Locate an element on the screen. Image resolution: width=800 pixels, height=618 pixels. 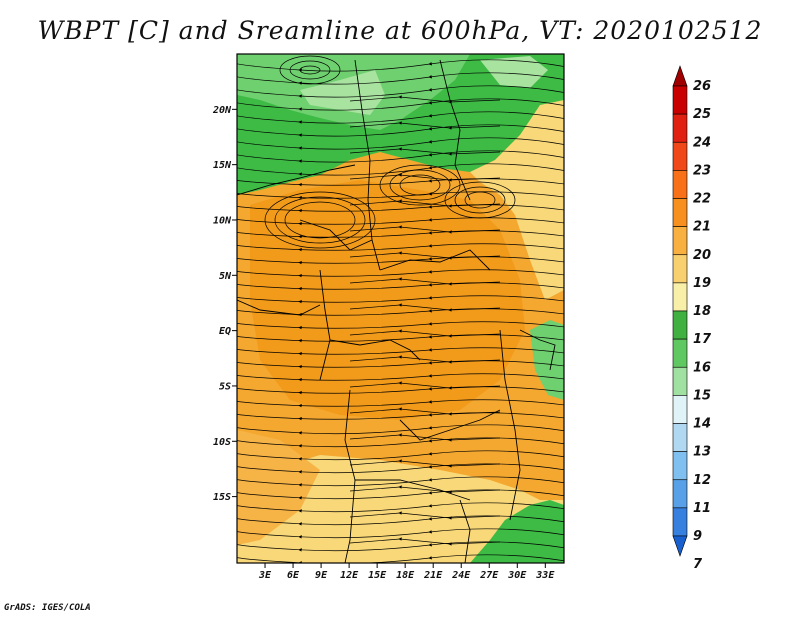
latitude-axis: 20N 15N 10N 5N EQ 5S 10S 15S is located at coordinates (224, 304).